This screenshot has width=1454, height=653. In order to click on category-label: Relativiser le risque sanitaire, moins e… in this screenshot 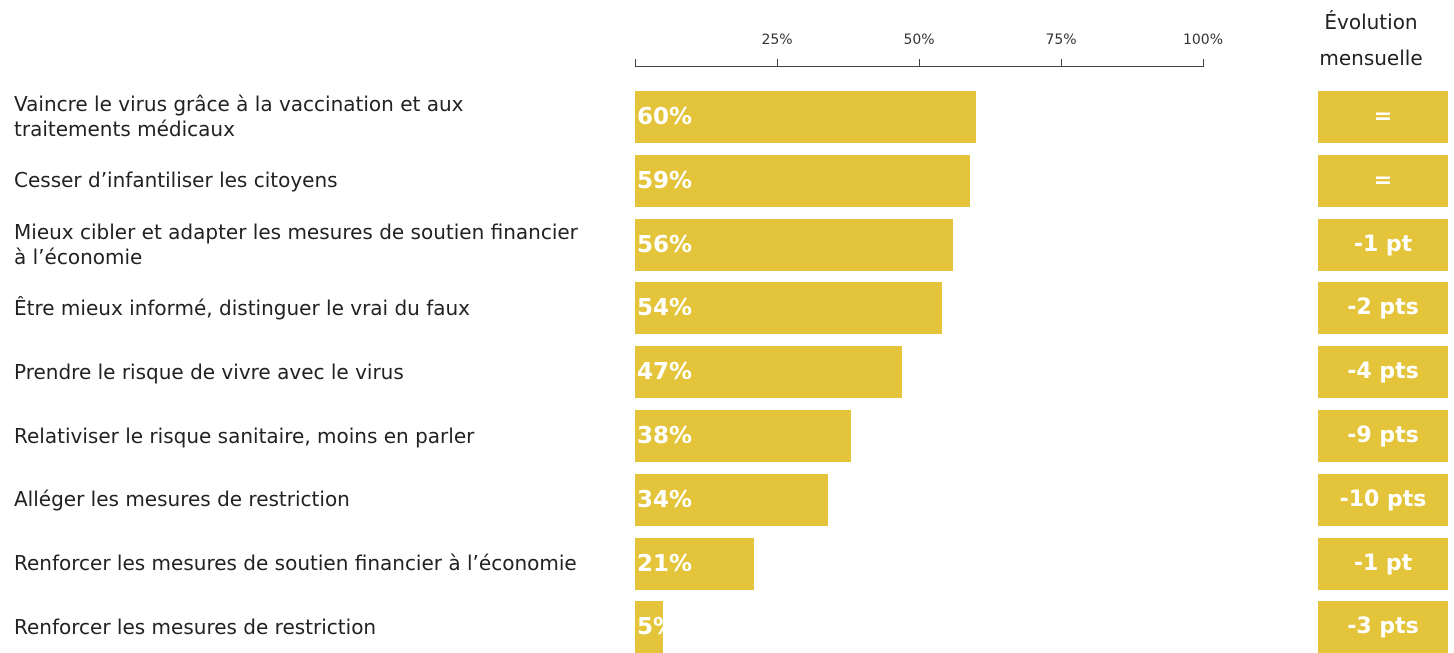, I will do `click(244, 435)`.